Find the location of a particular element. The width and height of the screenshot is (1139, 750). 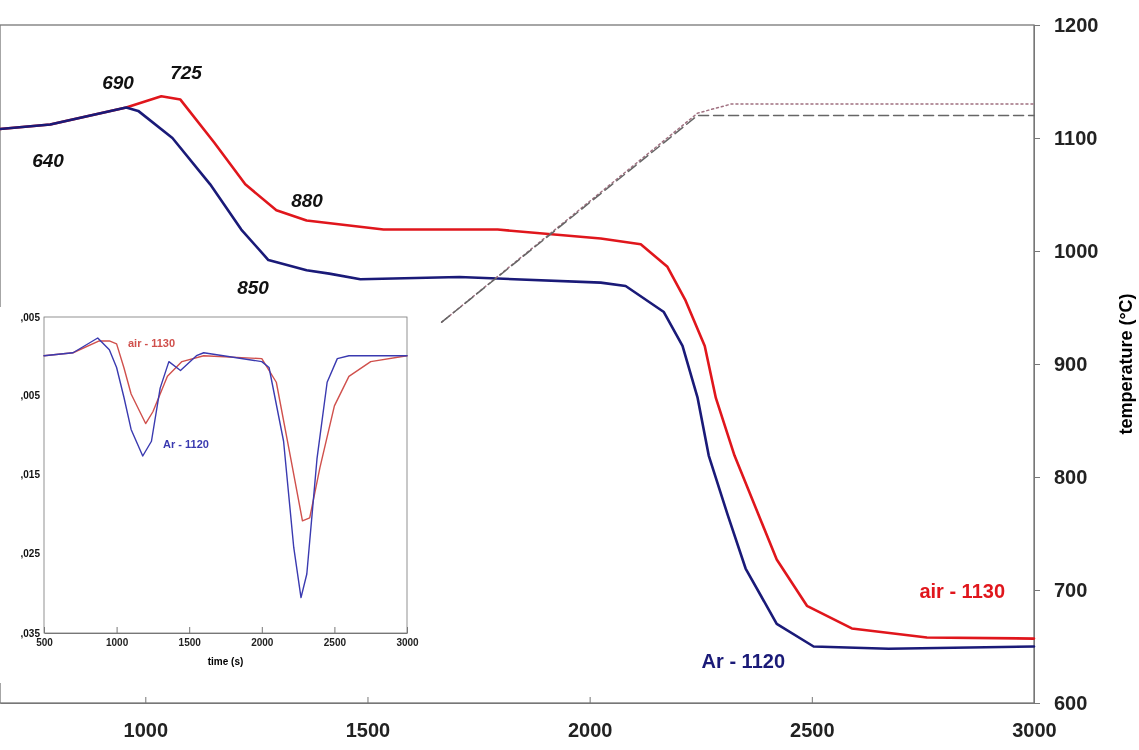

y2-tick-label: 700 is located at coordinates (1071, 589).